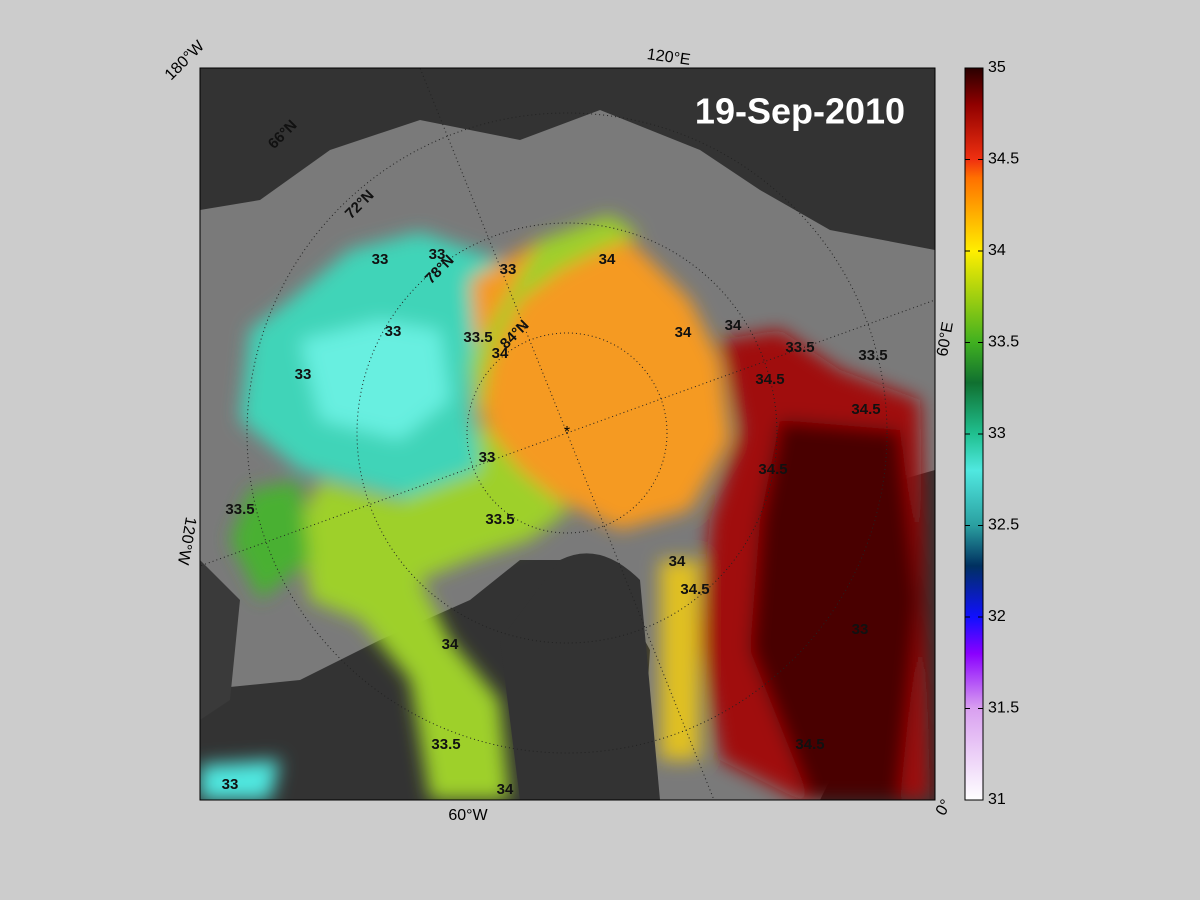 This screenshot has height=900, width=1200. I want to click on land, so click(220, 640).